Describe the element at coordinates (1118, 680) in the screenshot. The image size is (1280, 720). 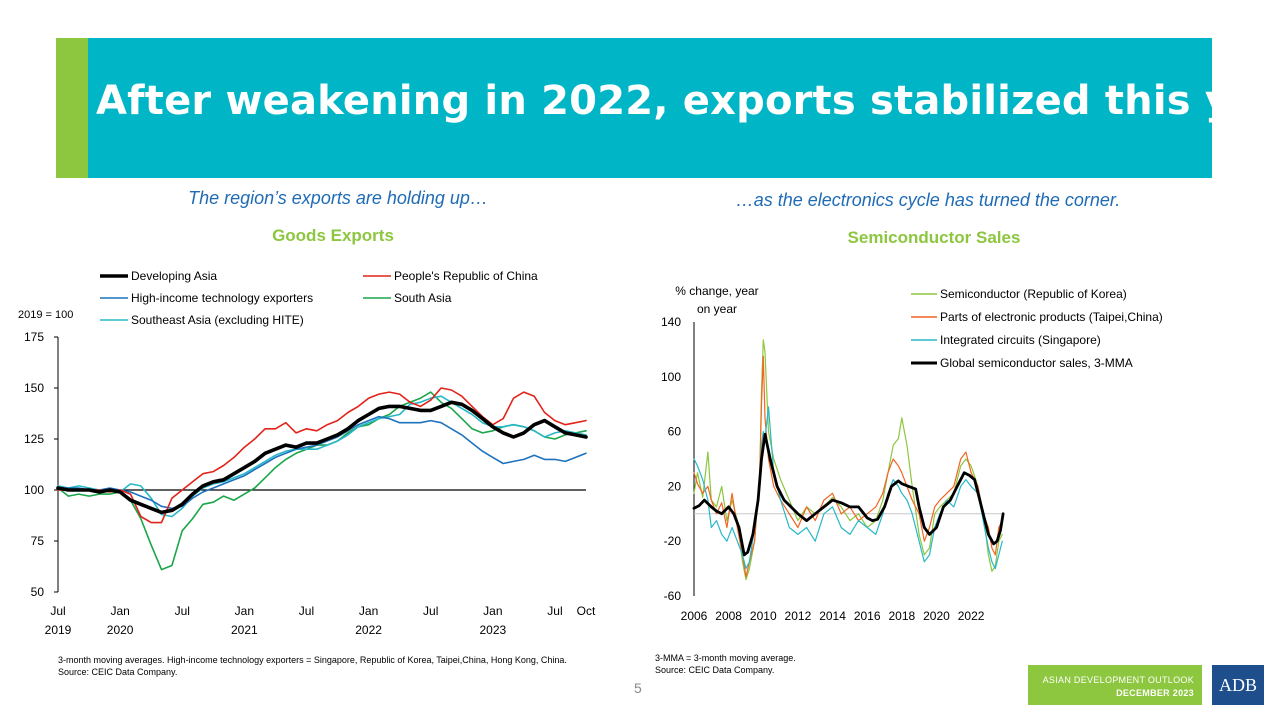
I see `report-name: ASIAN DEVELOPMENT OUTLOOK` at that location.